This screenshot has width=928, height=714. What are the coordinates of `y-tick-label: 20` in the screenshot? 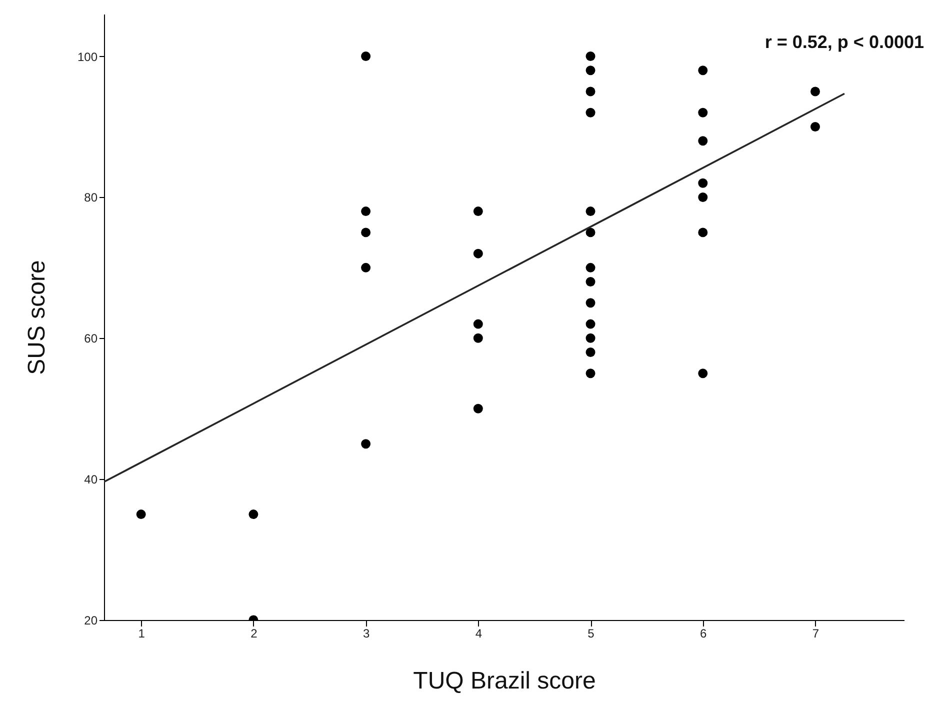 It's located at (91, 621).